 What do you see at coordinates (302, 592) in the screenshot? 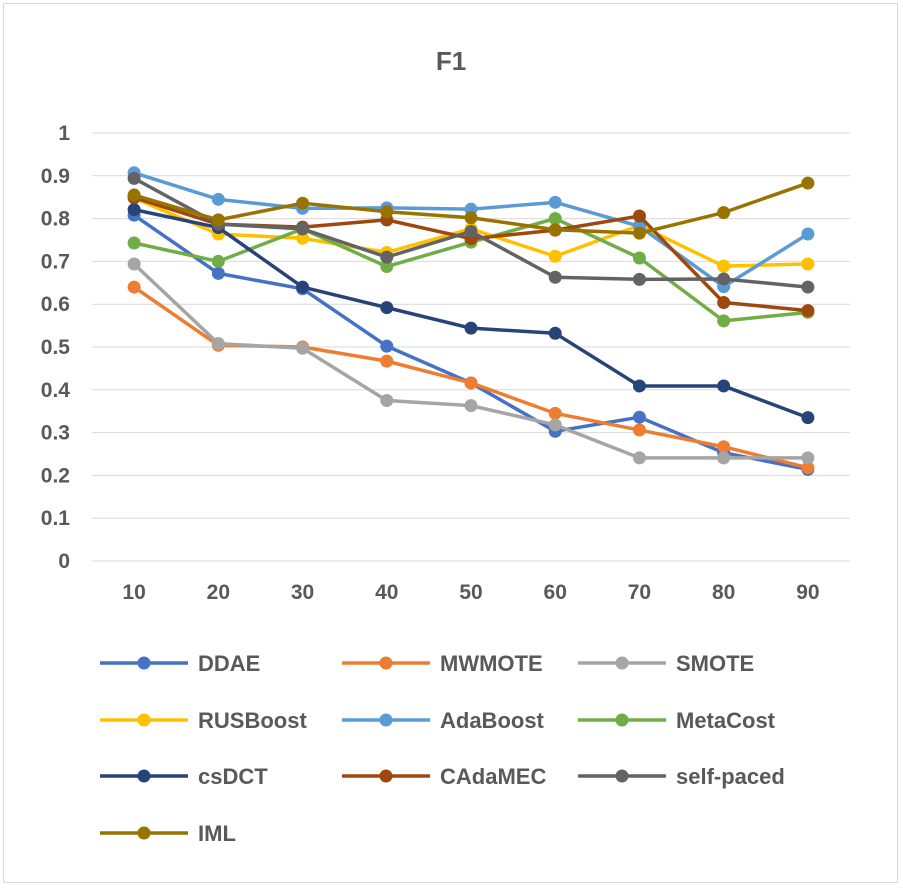
I see `x-tick-label: 30` at bounding box center [302, 592].